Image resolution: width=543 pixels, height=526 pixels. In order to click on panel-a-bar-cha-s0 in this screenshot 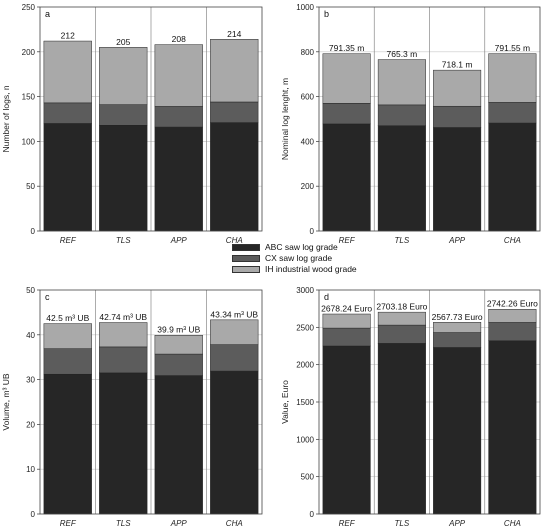, I will do `click(234, 177)`.